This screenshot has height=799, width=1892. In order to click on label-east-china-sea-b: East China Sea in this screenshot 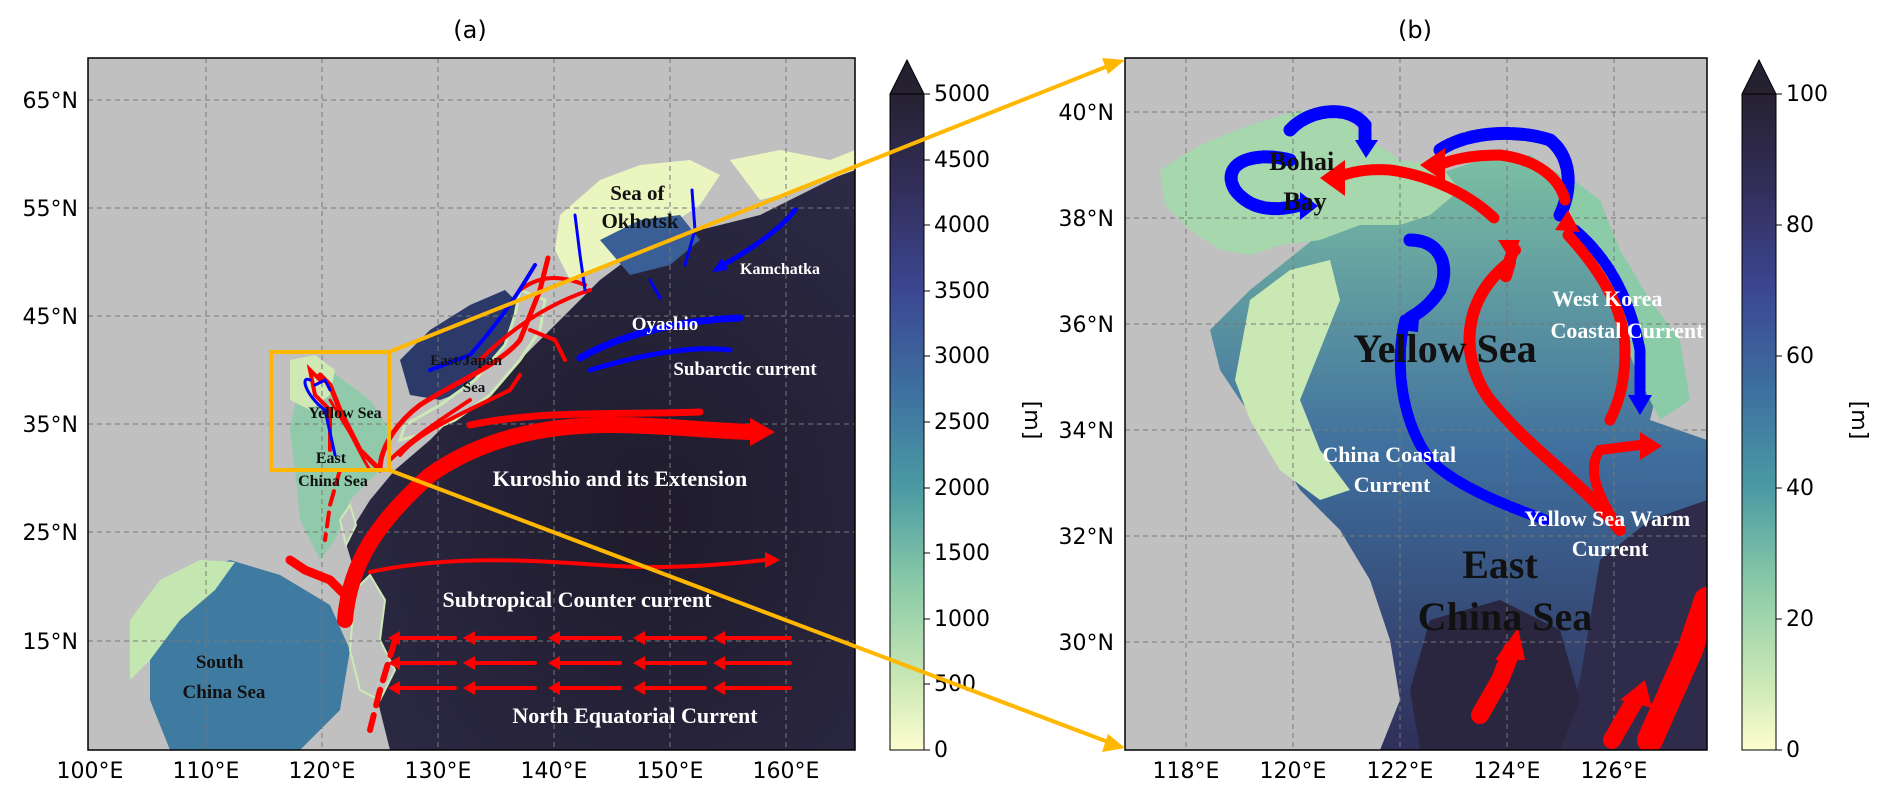, I will do `click(1505, 590)`.